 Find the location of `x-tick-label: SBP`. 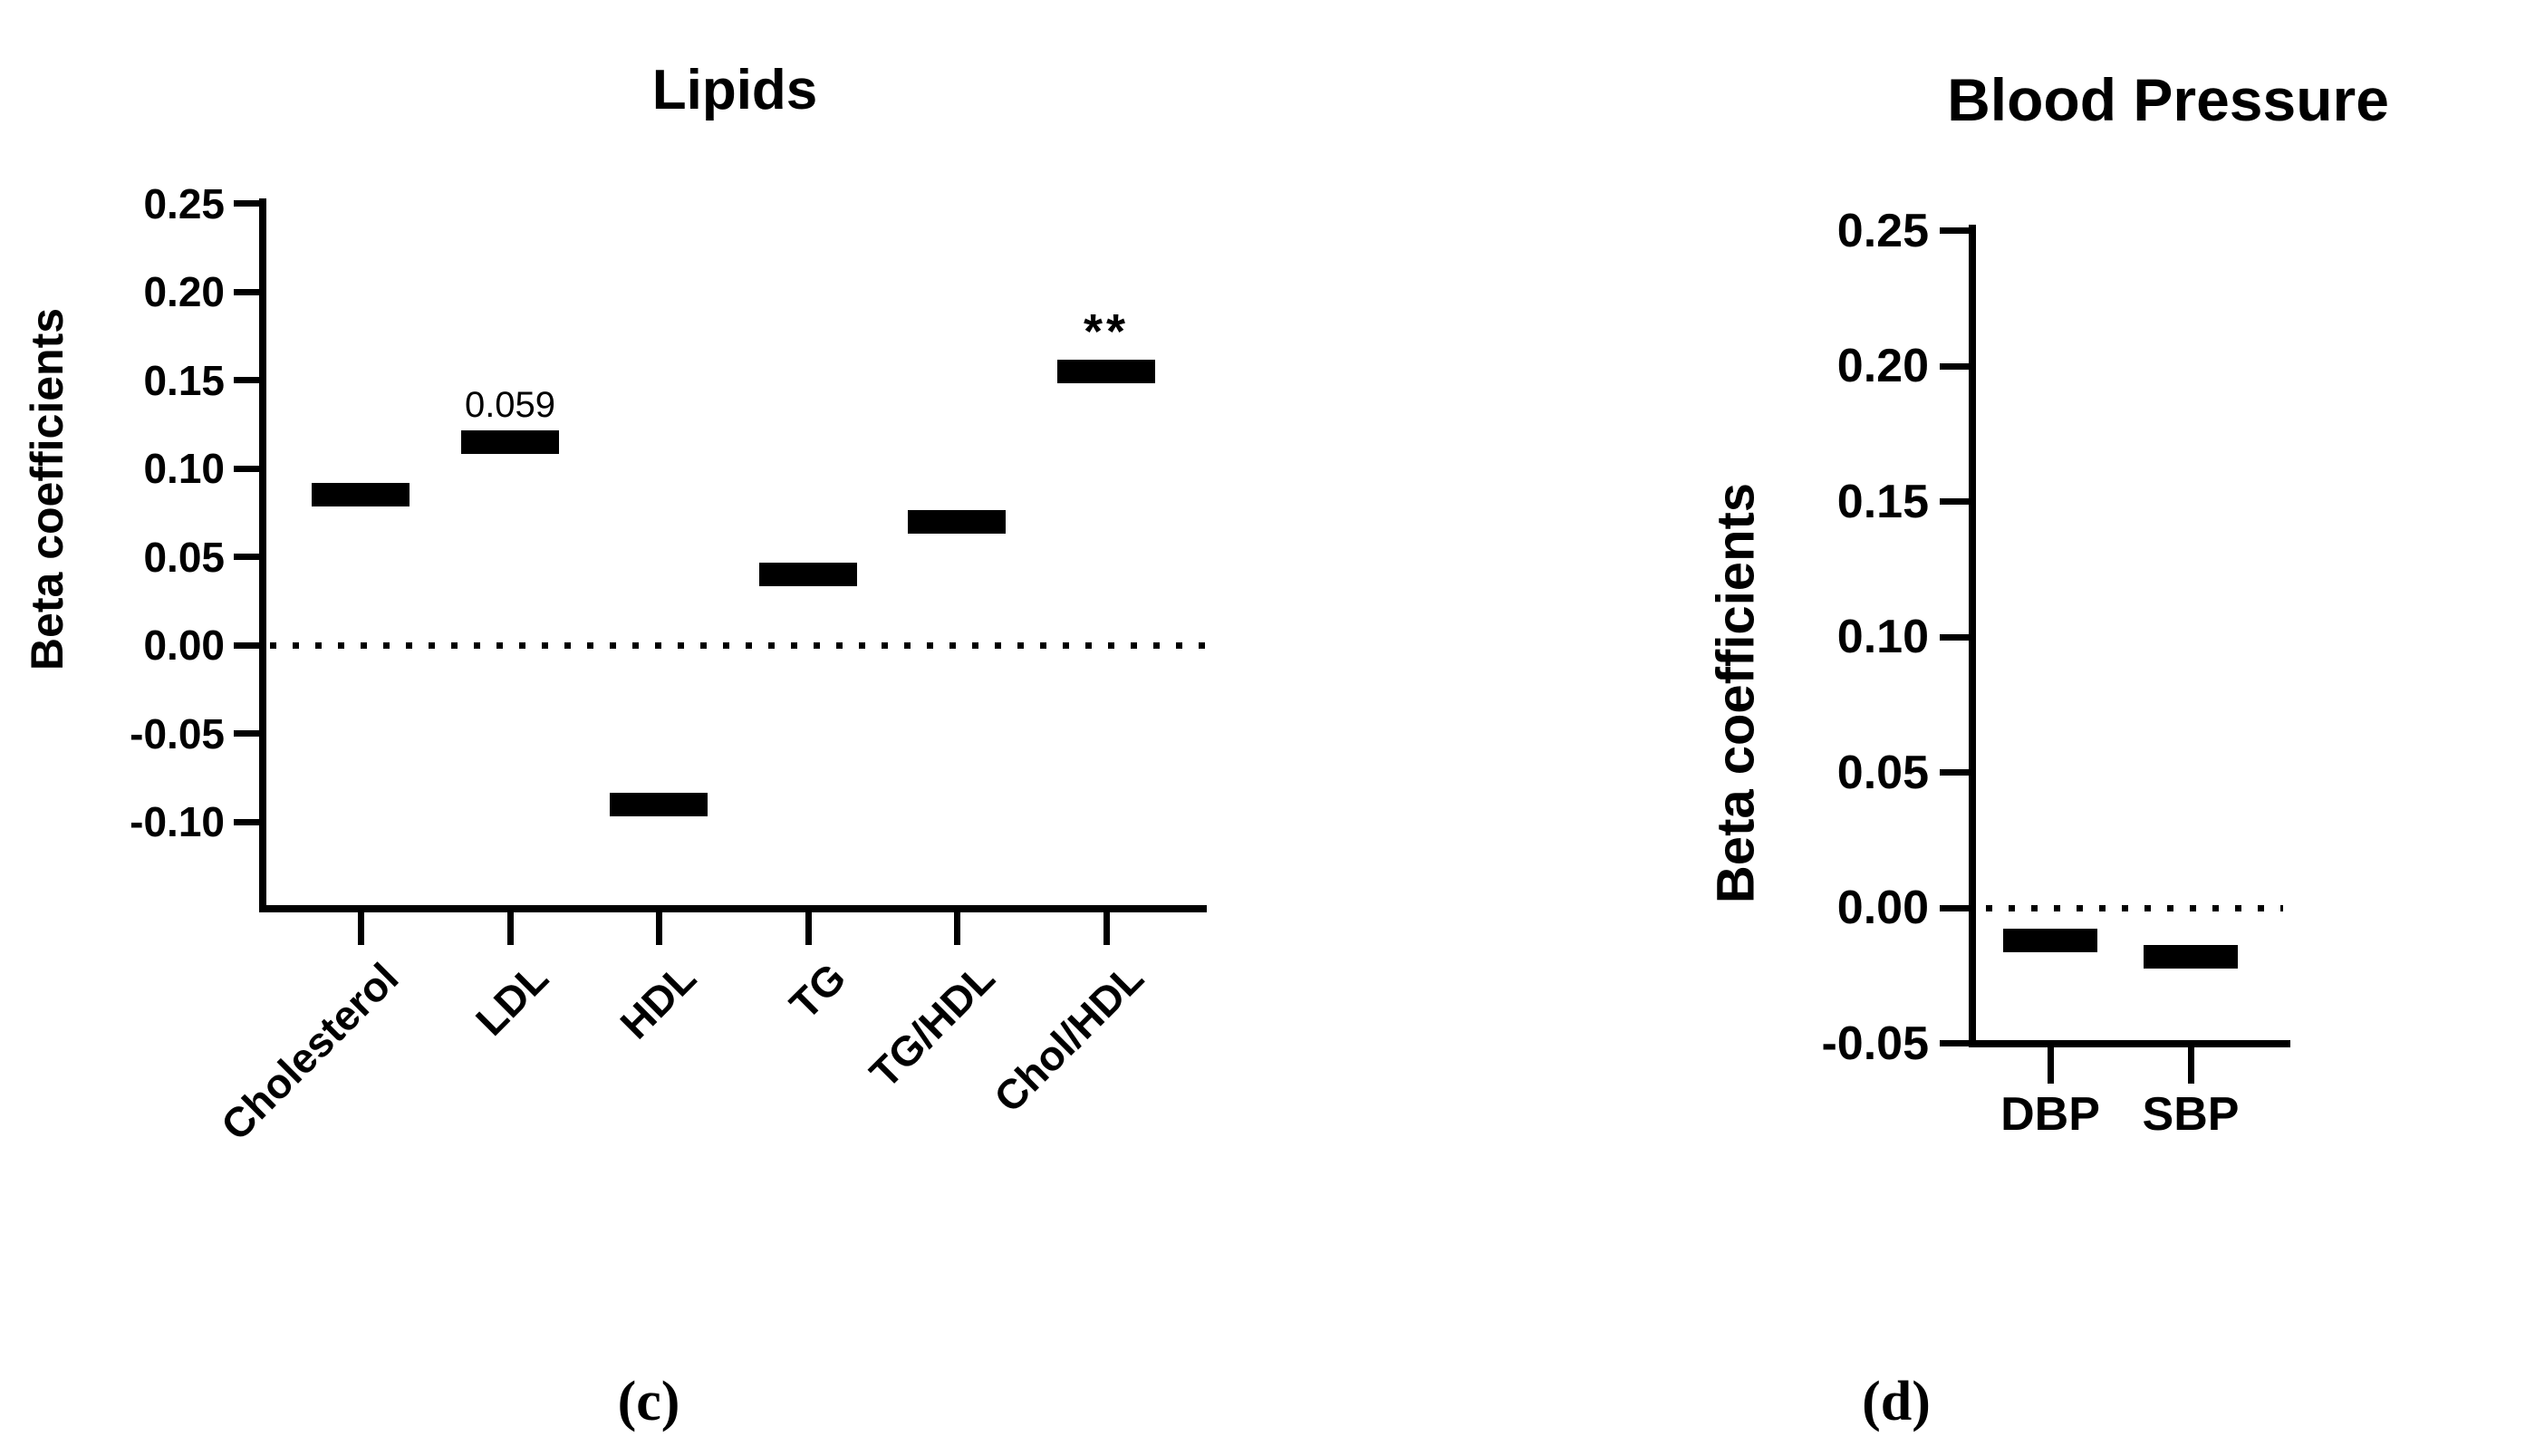

x-tick-label: SBP is located at coordinates (2191, 1114).